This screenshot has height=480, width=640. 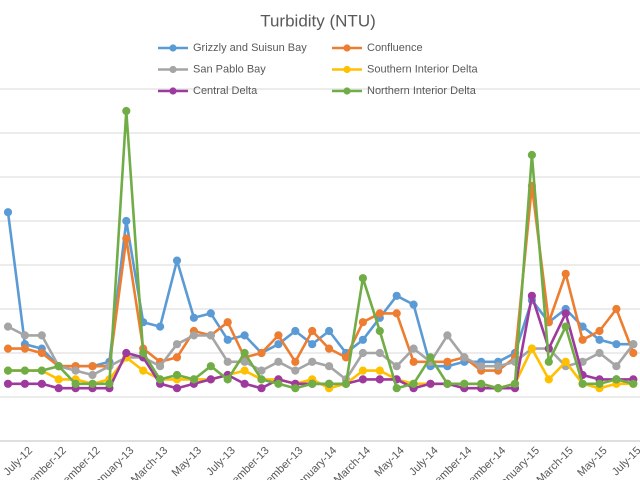 What do you see at coordinates (395, 48) in the screenshot?
I see `legend-label: Confluence` at bounding box center [395, 48].